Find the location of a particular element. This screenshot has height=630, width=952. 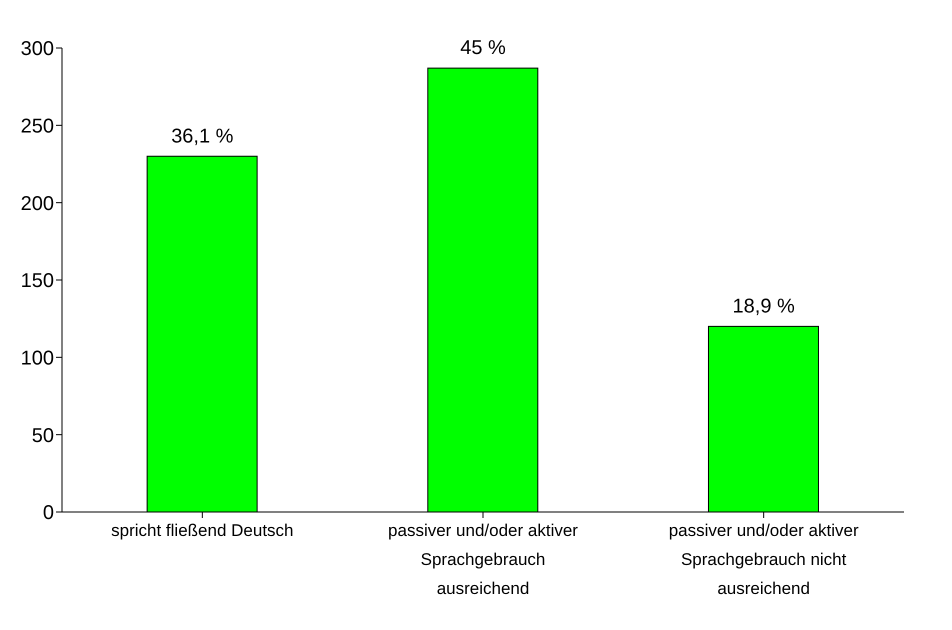

annotation: 45 % is located at coordinates (483, 48).